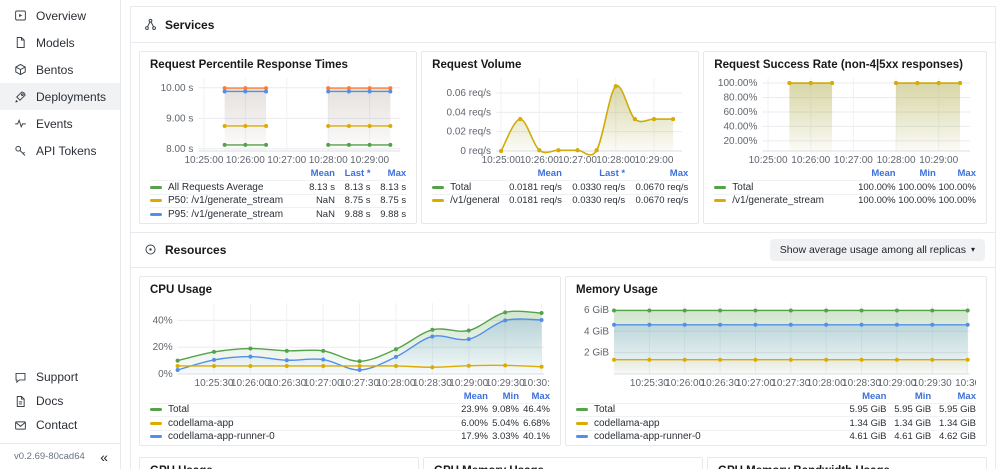 Image resolution: width=1000 pixels, height=469 pixels. Describe the element at coordinates (474, 410) in the screenshot. I see `legend-value: 23.9%` at that location.